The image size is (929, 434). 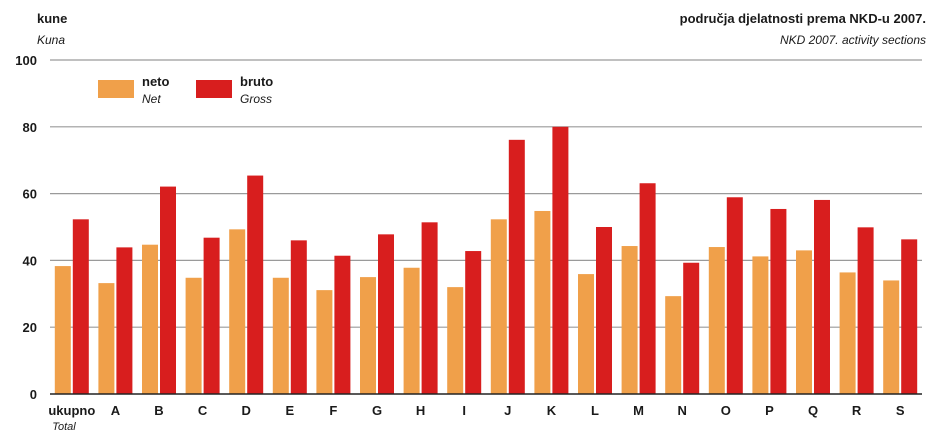 What do you see at coordinates (62, 330) in the screenshot?
I see `bar-neto-ukupno` at bounding box center [62, 330].